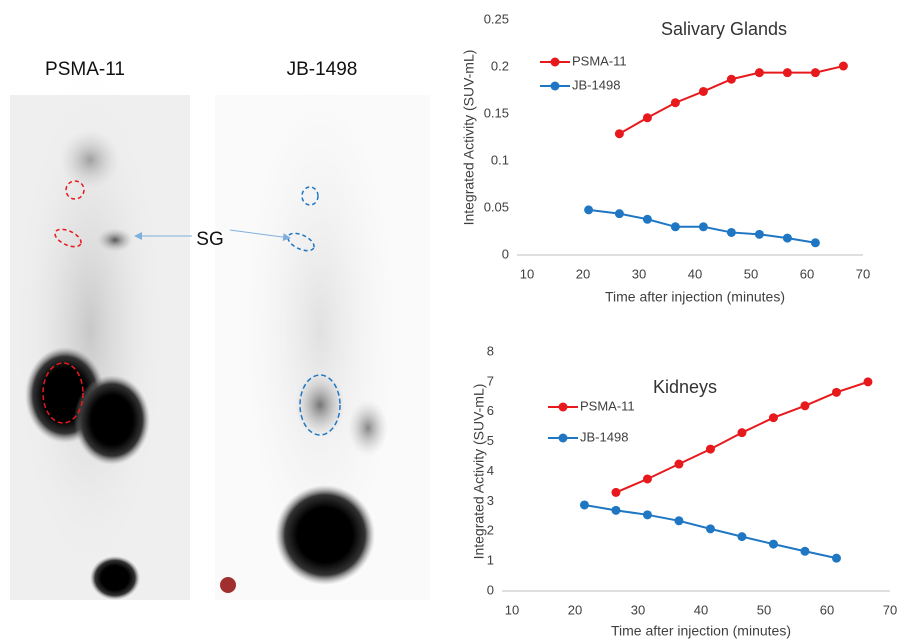 This screenshot has height=643, width=917. Describe the element at coordinates (490, 560) in the screenshot. I see `y-tick-label: 1` at that location.